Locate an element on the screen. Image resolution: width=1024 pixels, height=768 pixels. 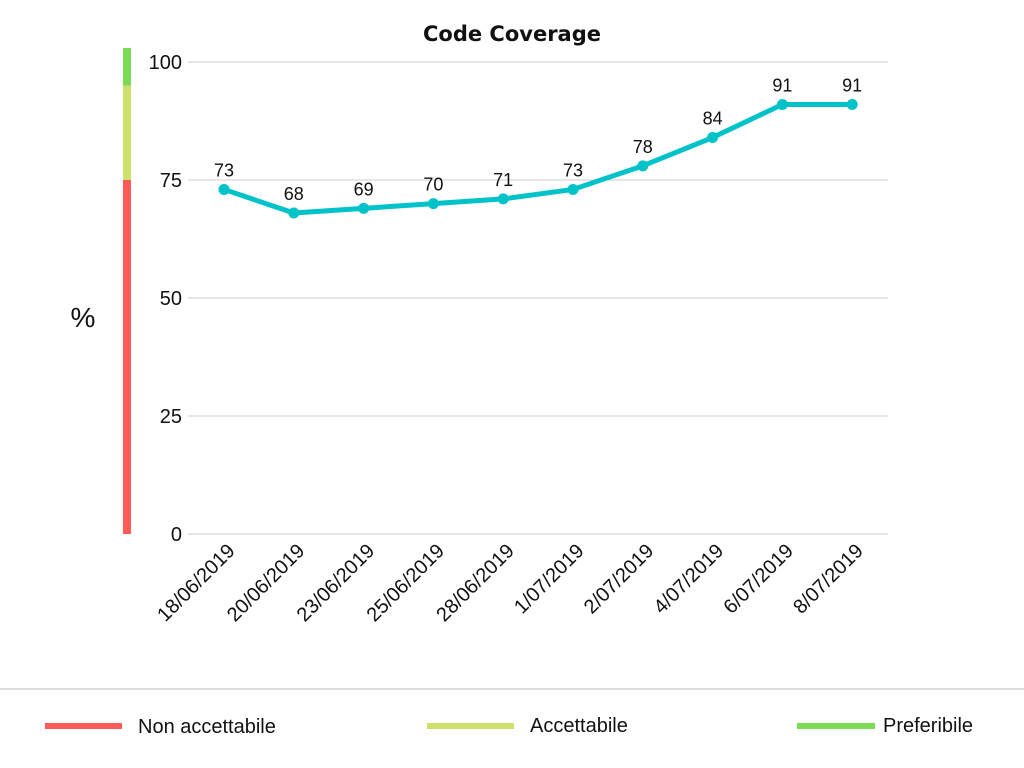
legend-label: Preferibile is located at coordinates (928, 726).